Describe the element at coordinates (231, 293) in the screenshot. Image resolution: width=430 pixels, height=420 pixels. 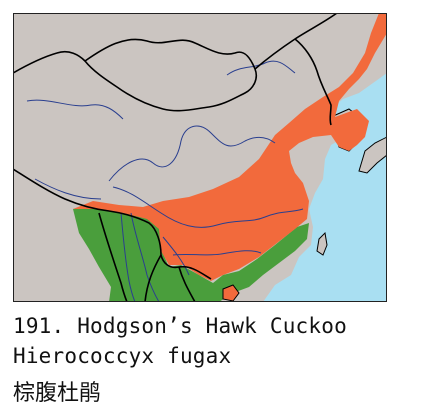
I see `hainan-island` at that location.